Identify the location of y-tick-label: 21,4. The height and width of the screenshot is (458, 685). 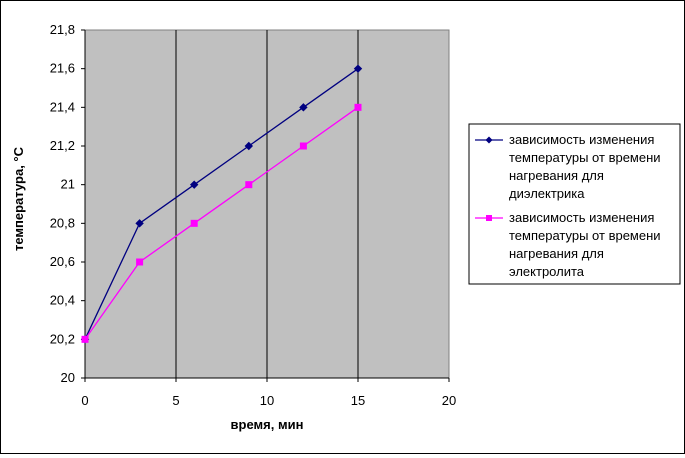
(62, 106).